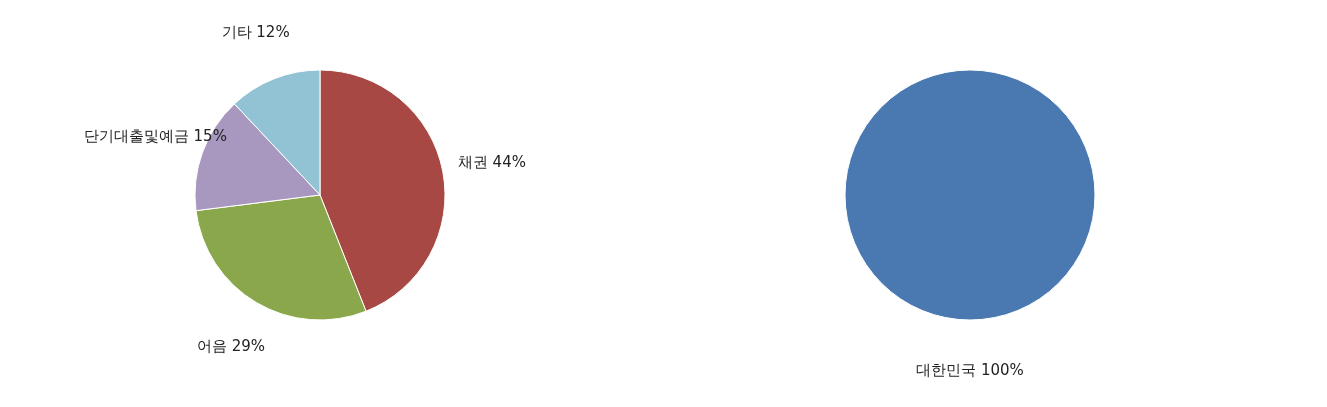 Image resolution: width=1327 pixels, height=407 pixels. What do you see at coordinates (491, 162) in the screenshot?
I see `slice-label: 채권 44%` at bounding box center [491, 162].